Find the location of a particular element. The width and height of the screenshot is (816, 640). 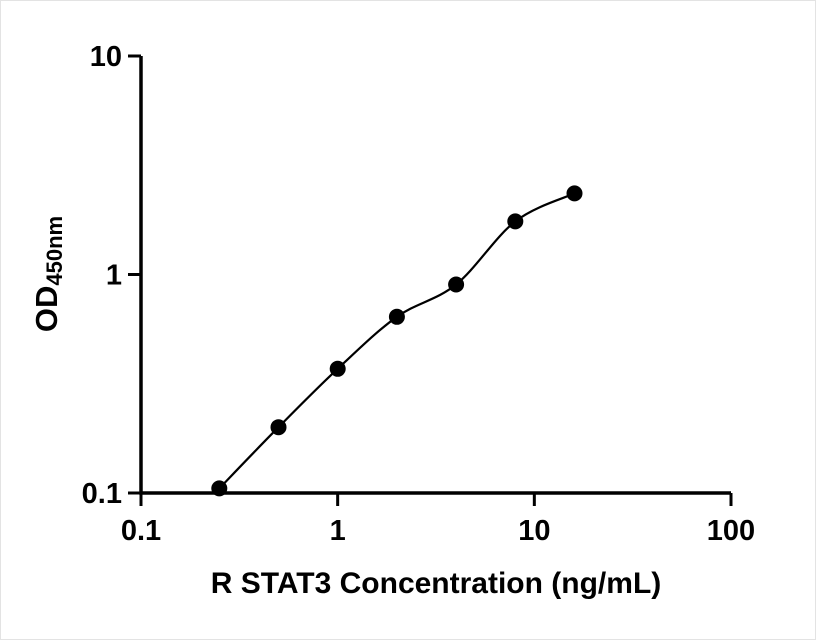

x-tick-label: 10 is located at coordinates (534, 531).